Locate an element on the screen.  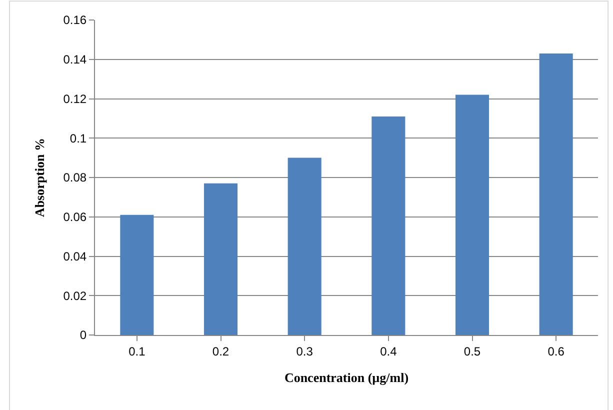
y-tick-label: 0.06 is located at coordinates (75, 217).